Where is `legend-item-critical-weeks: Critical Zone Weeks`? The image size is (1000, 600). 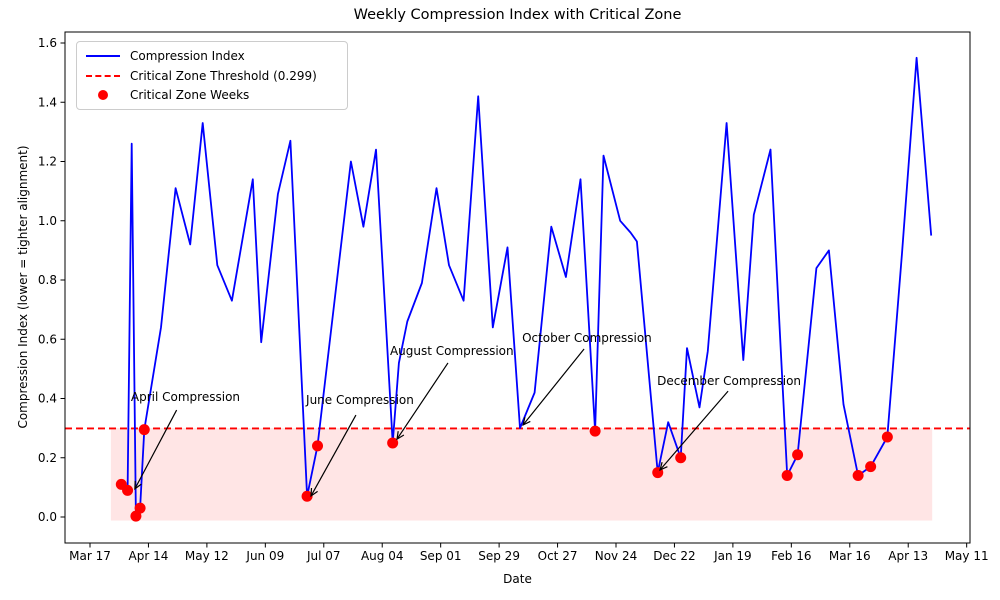
legend-item-critical-weeks: Critical Zone Weeks is located at coordinates (212, 95).